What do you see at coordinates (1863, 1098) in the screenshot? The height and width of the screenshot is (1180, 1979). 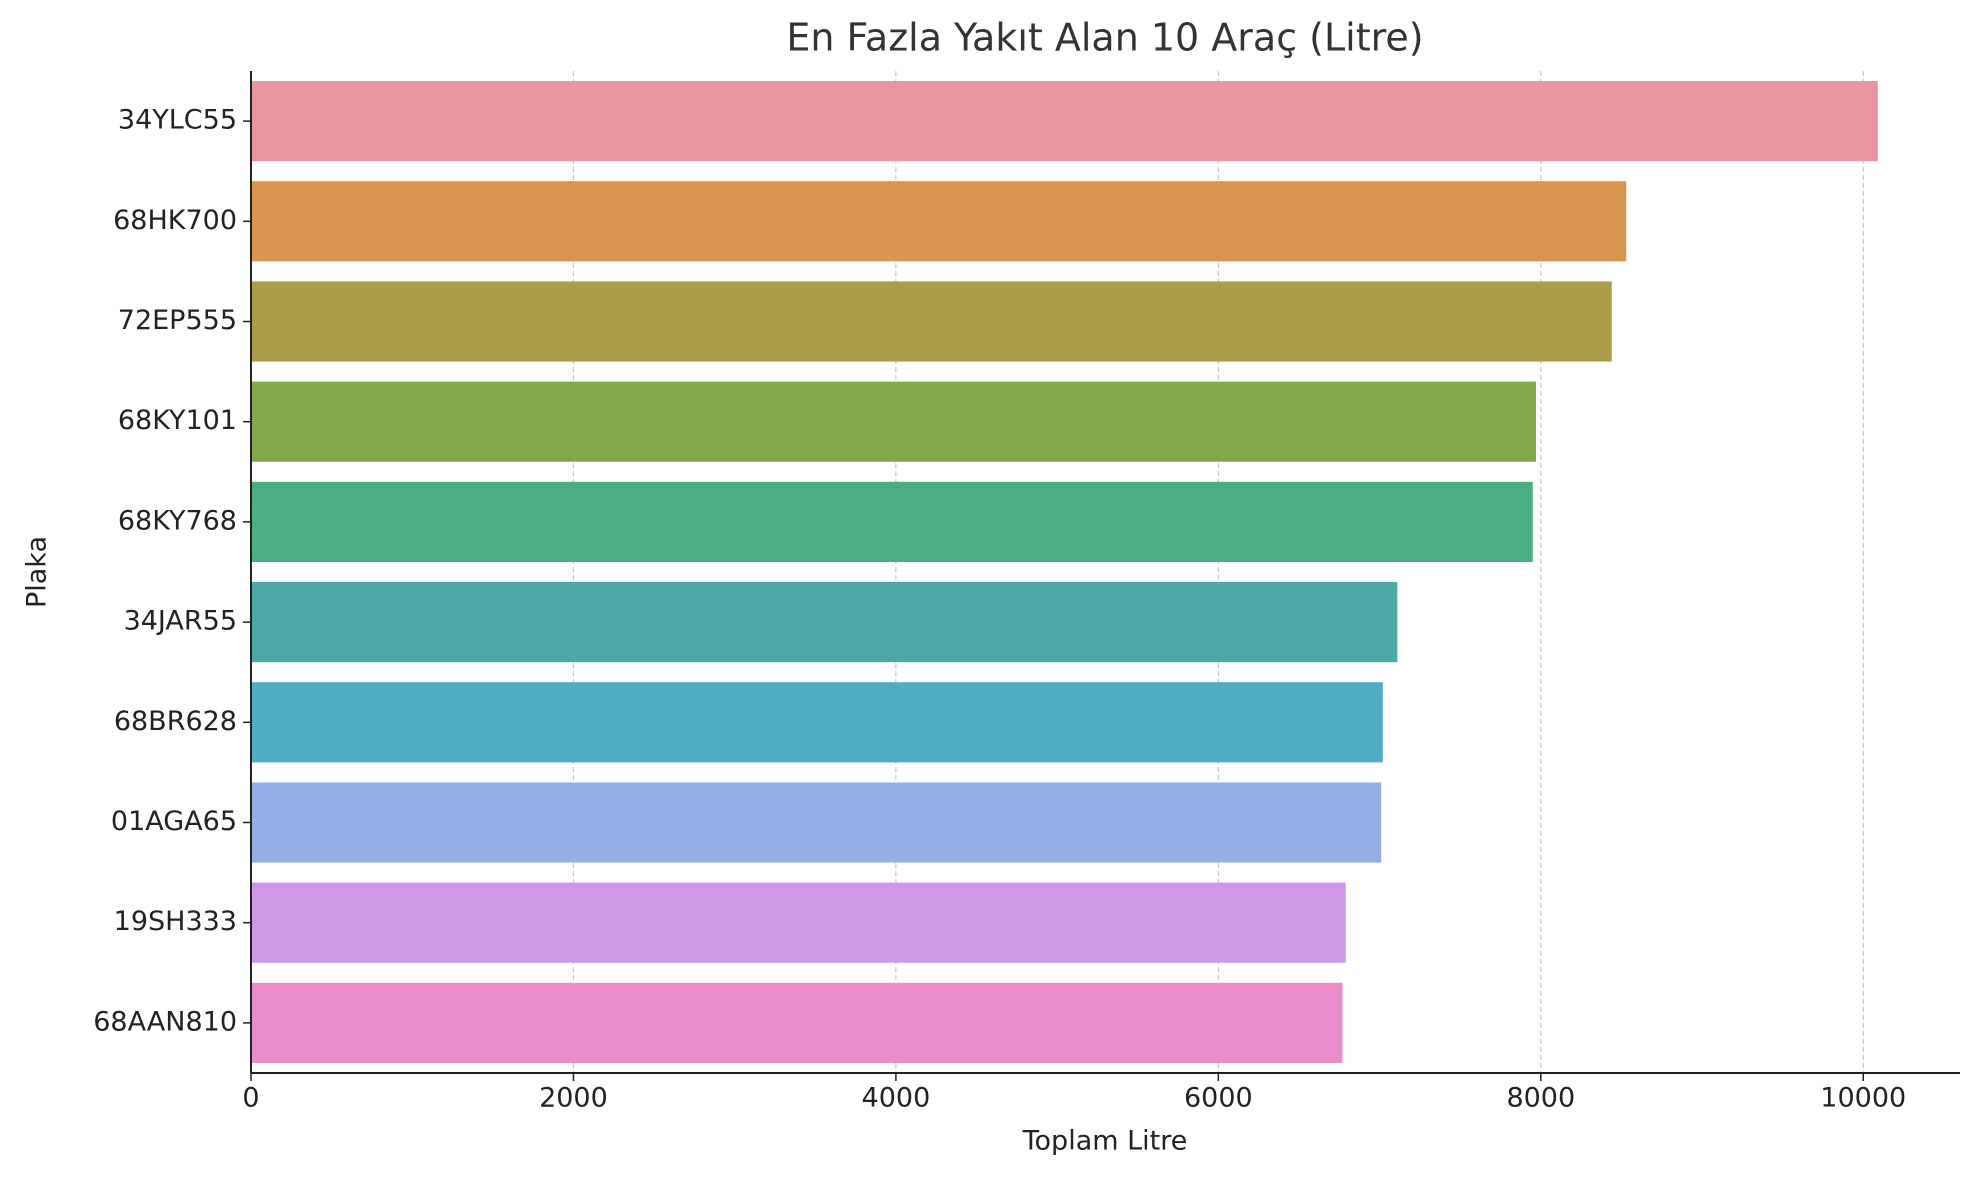 I see `x-tick-label: 10000` at bounding box center [1863, 1098].